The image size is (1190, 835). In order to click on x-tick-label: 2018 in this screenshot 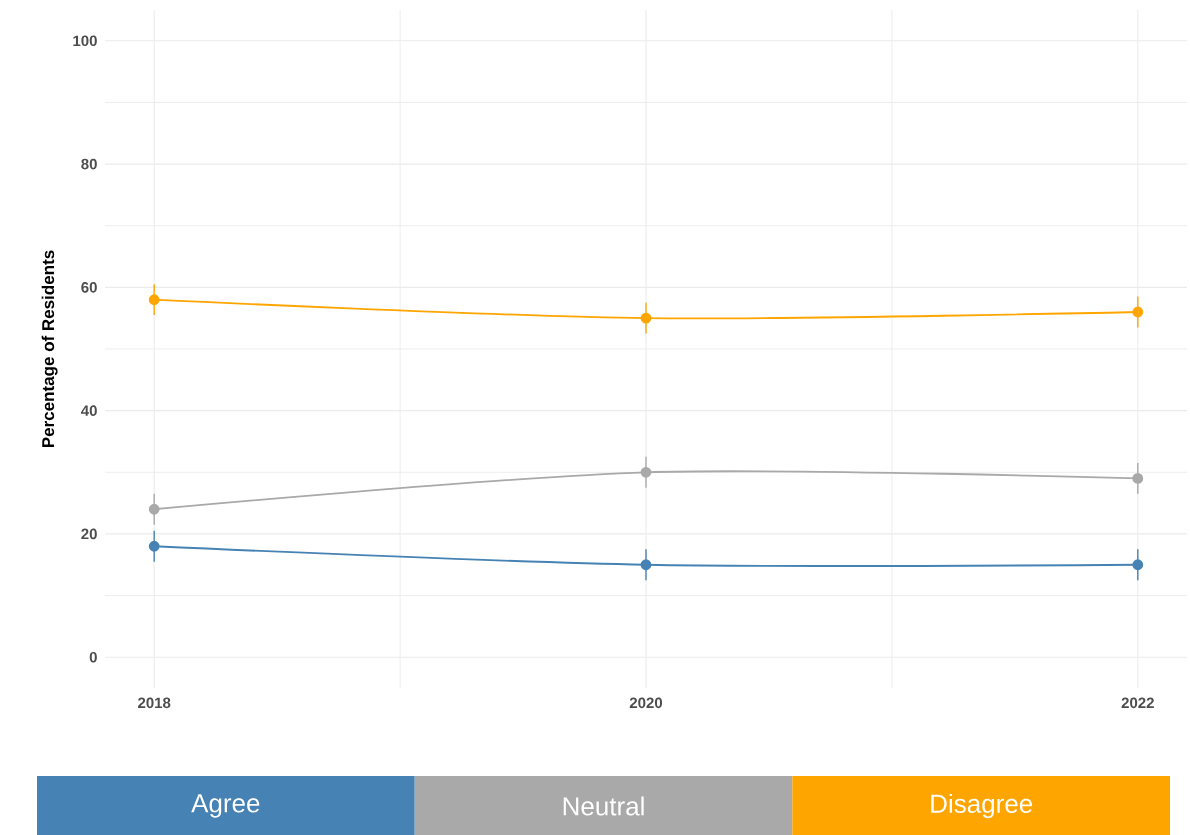, I will do `click(154, 703)`.